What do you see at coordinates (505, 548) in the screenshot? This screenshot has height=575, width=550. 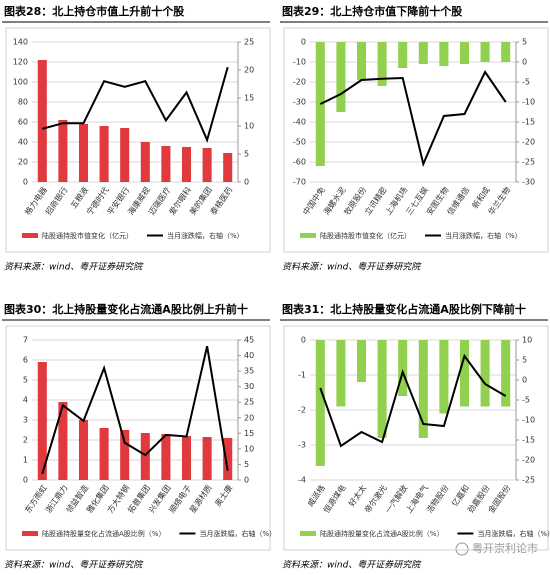 I see `watermark: 粤开崇利论市` at bounding box center [505, 548].